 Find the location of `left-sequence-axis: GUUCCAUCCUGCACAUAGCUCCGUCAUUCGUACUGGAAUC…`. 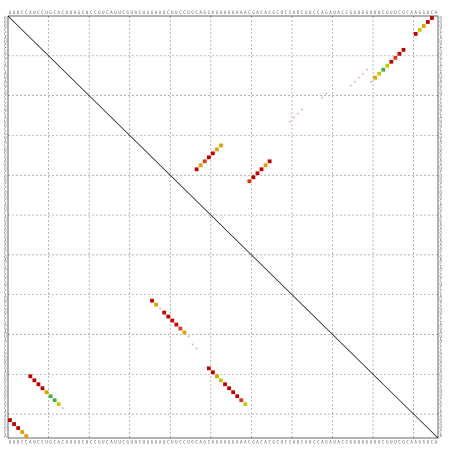

left-sequence-axis: GUUCCAUCCUGCACAUAGCUCCGUCAUUCGUACUGGAAUC… is located at coordinates (5, 226).